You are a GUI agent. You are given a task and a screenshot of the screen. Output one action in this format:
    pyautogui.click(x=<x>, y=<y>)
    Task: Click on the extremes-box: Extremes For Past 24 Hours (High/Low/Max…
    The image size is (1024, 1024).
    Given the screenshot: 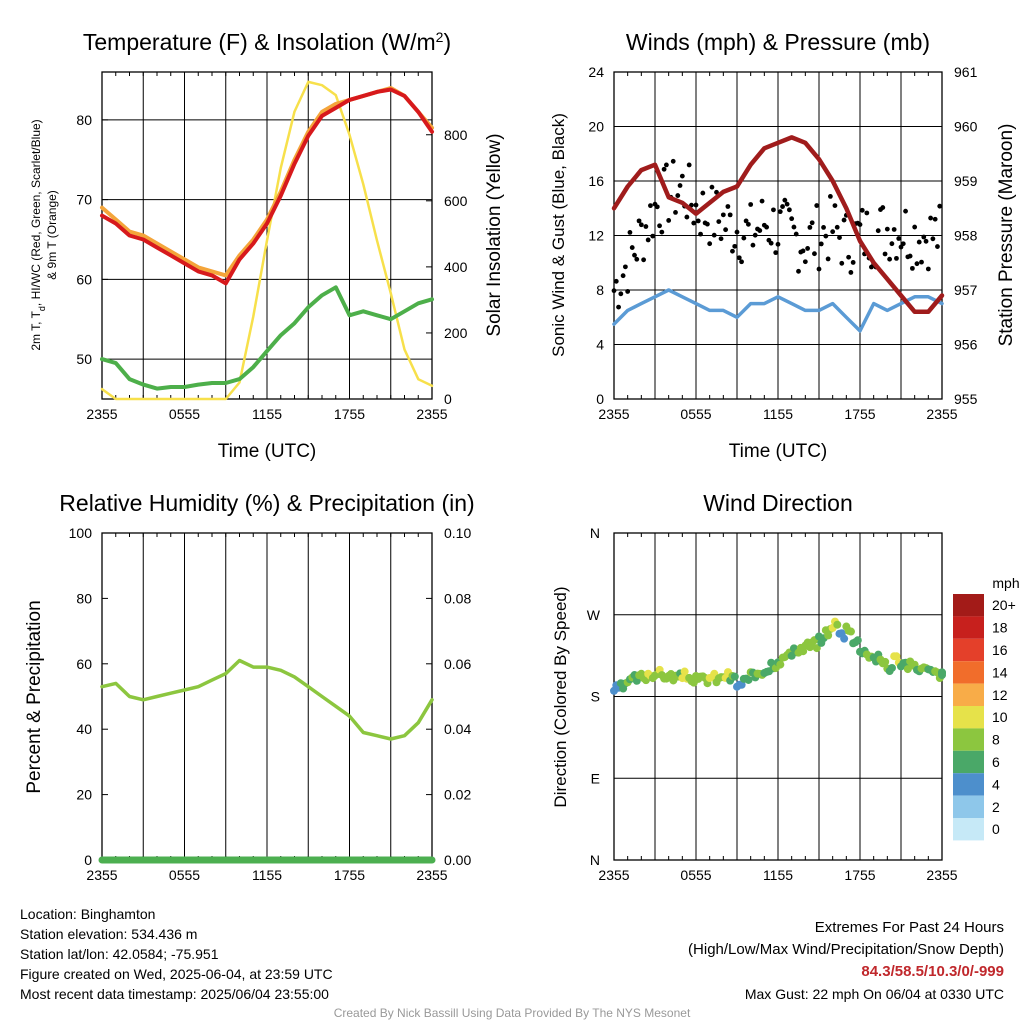 What is the action you would take?
    pyautogui.click(x=846, y=961)
    